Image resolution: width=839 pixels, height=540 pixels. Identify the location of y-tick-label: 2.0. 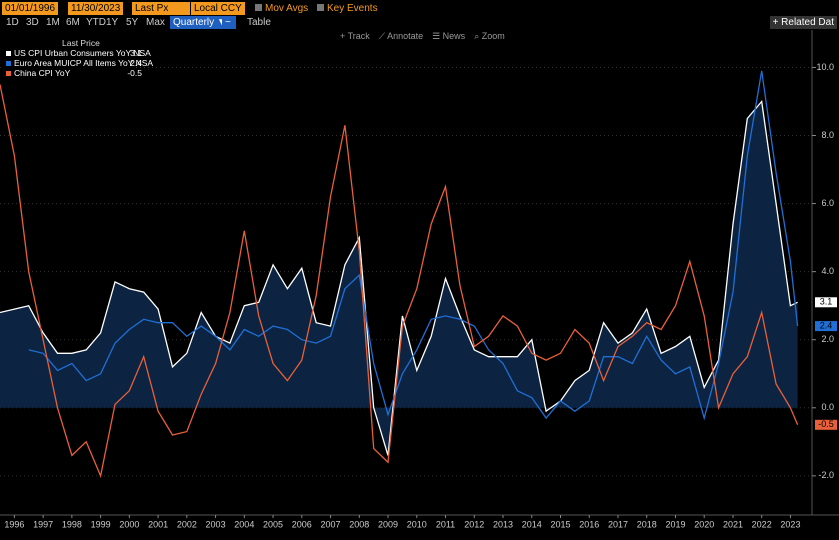
(827, 339).